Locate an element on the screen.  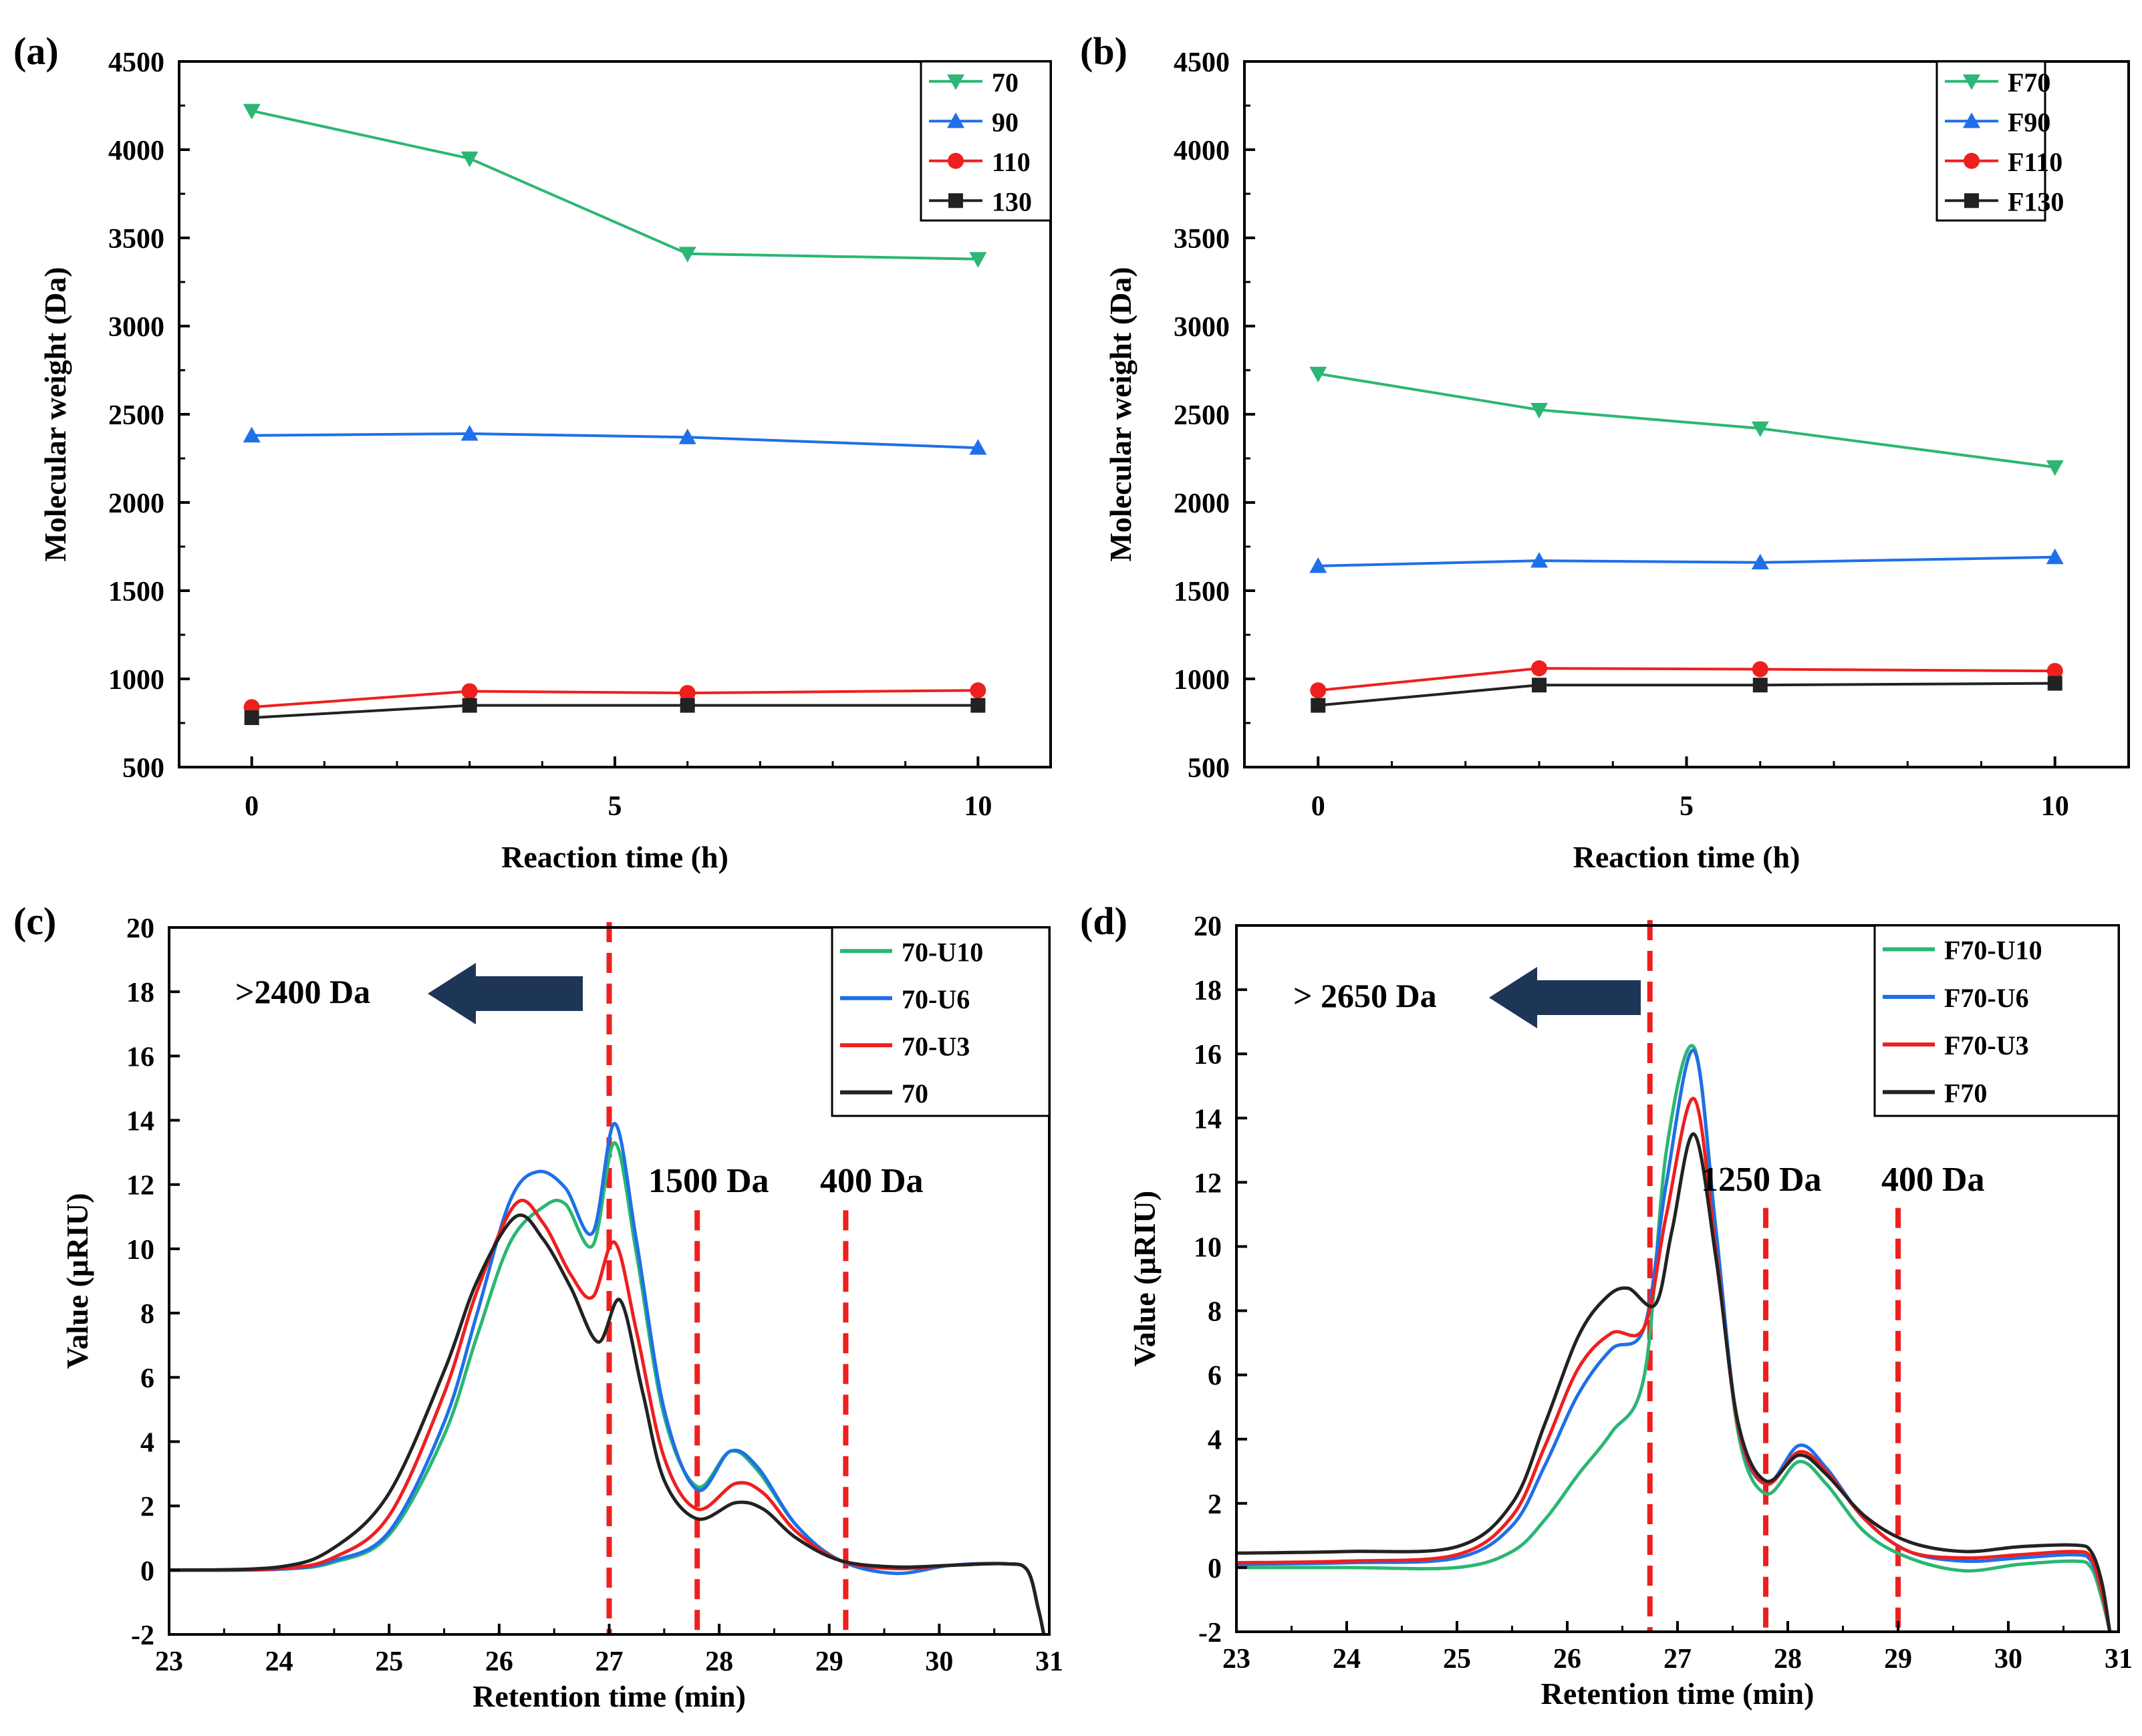
legend-label: 70 is located at coordinates (915, 1093).